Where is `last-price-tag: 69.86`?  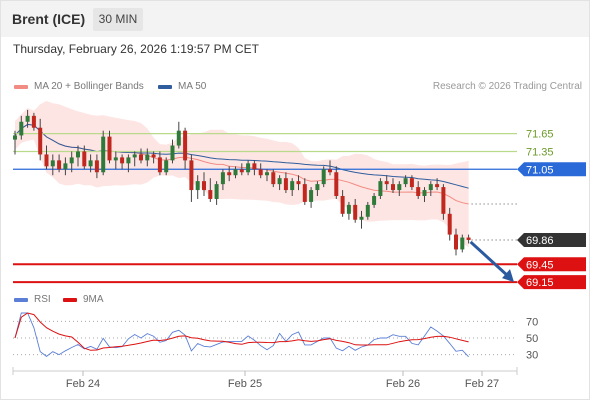
last-price-tag: 69.86 is located at coordinates (551, 239).